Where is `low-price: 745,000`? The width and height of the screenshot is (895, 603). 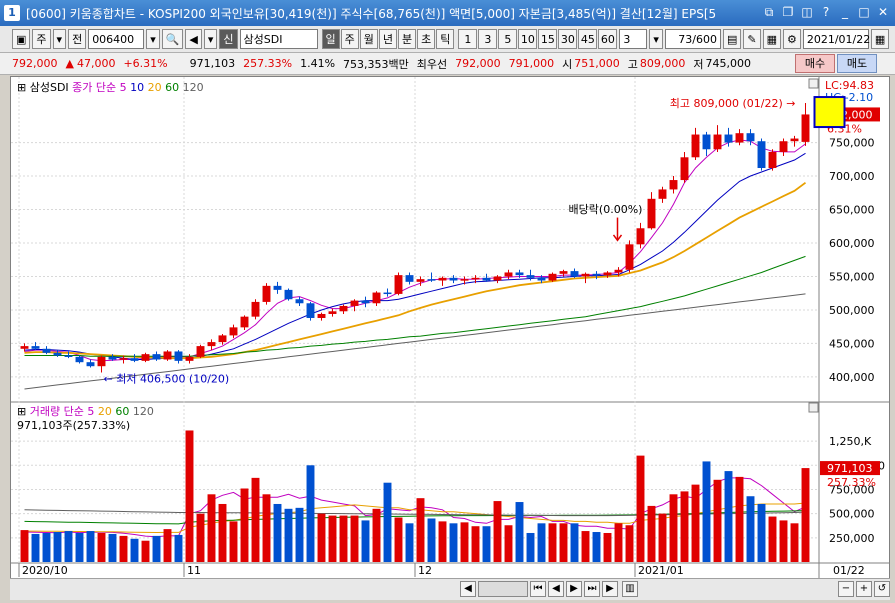 low-price: 745,000 is located at coordinates (728, 63).